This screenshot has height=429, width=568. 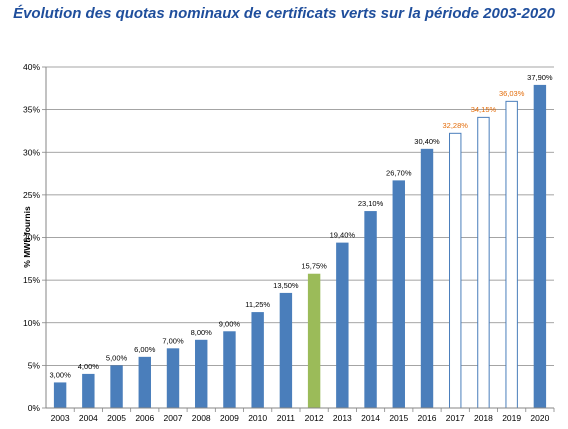 What do you see at coordinates (201, 418) in the screenshot?
I see `x-tick-label: 2008` at bounding box center [201, 418].